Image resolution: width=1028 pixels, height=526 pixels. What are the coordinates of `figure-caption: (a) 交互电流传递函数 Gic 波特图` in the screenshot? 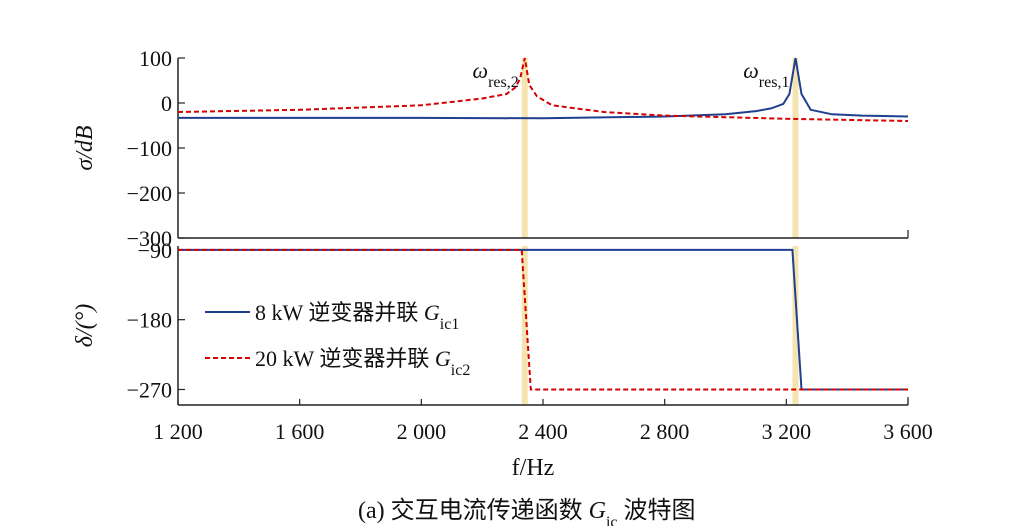 It's located at (527, 511).